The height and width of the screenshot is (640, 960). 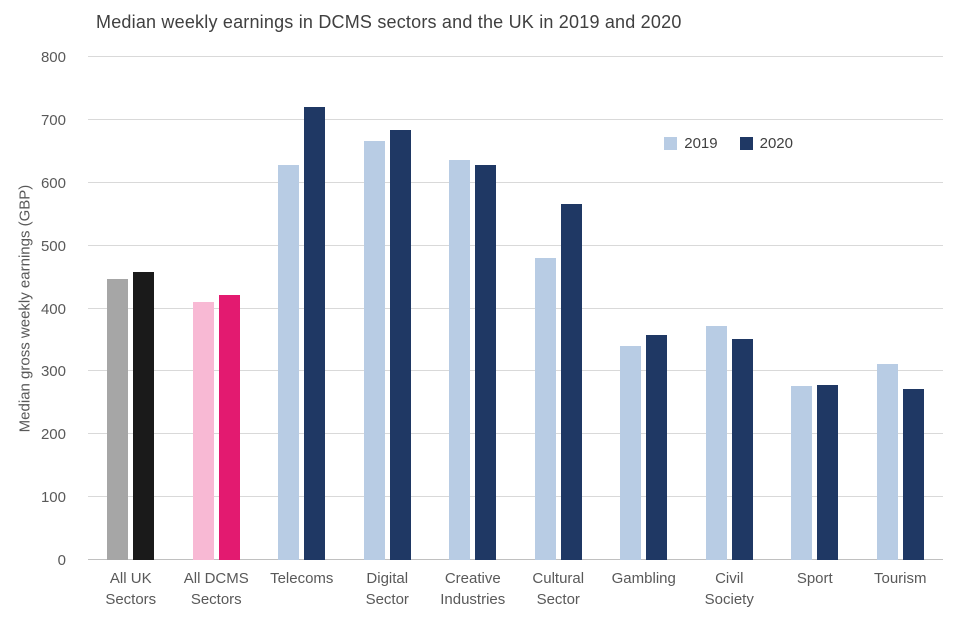 What do you see at coordinates (53, 120) in the screenshot?
I see `y-tick-label: 700` at bounding box center [53, 120].